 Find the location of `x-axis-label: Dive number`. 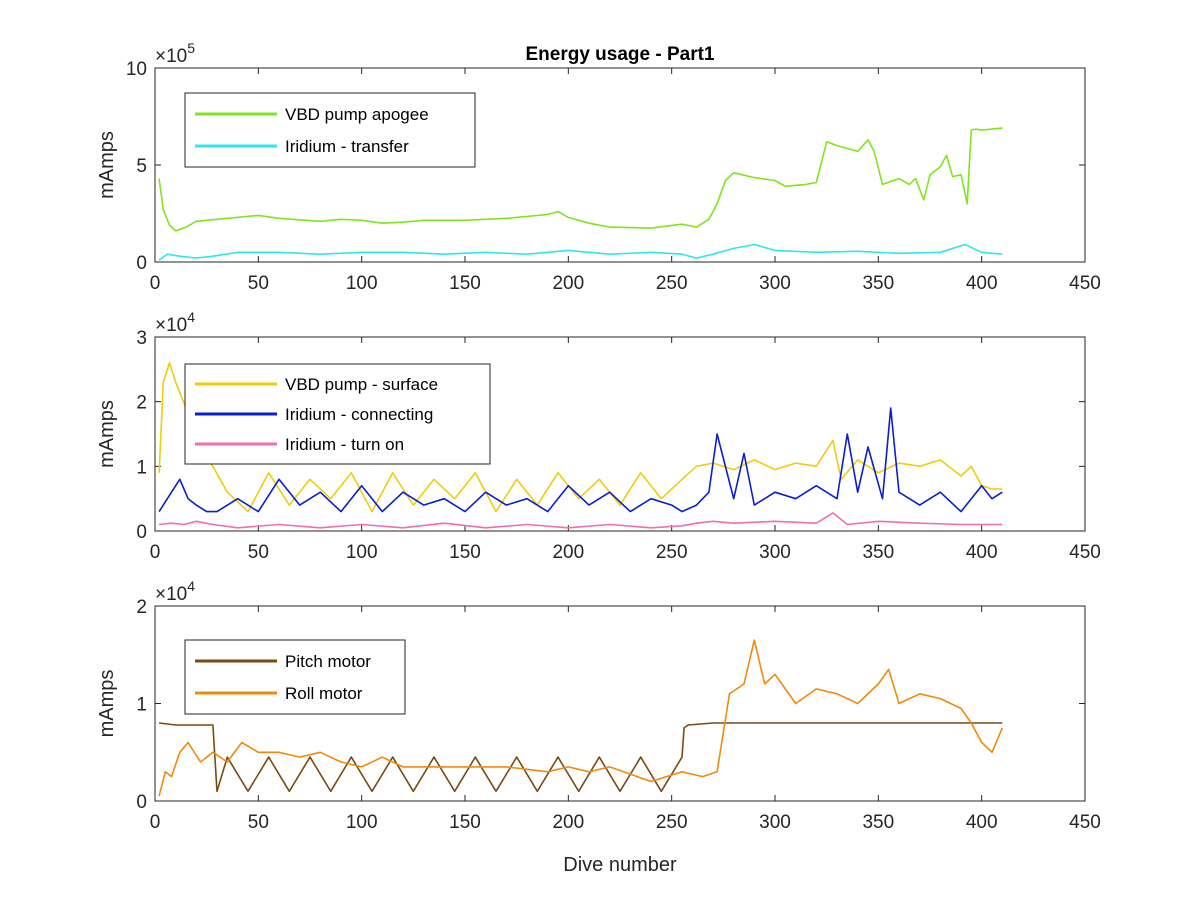

x-axis-label: Dive number is located at coordinates (620, 865).